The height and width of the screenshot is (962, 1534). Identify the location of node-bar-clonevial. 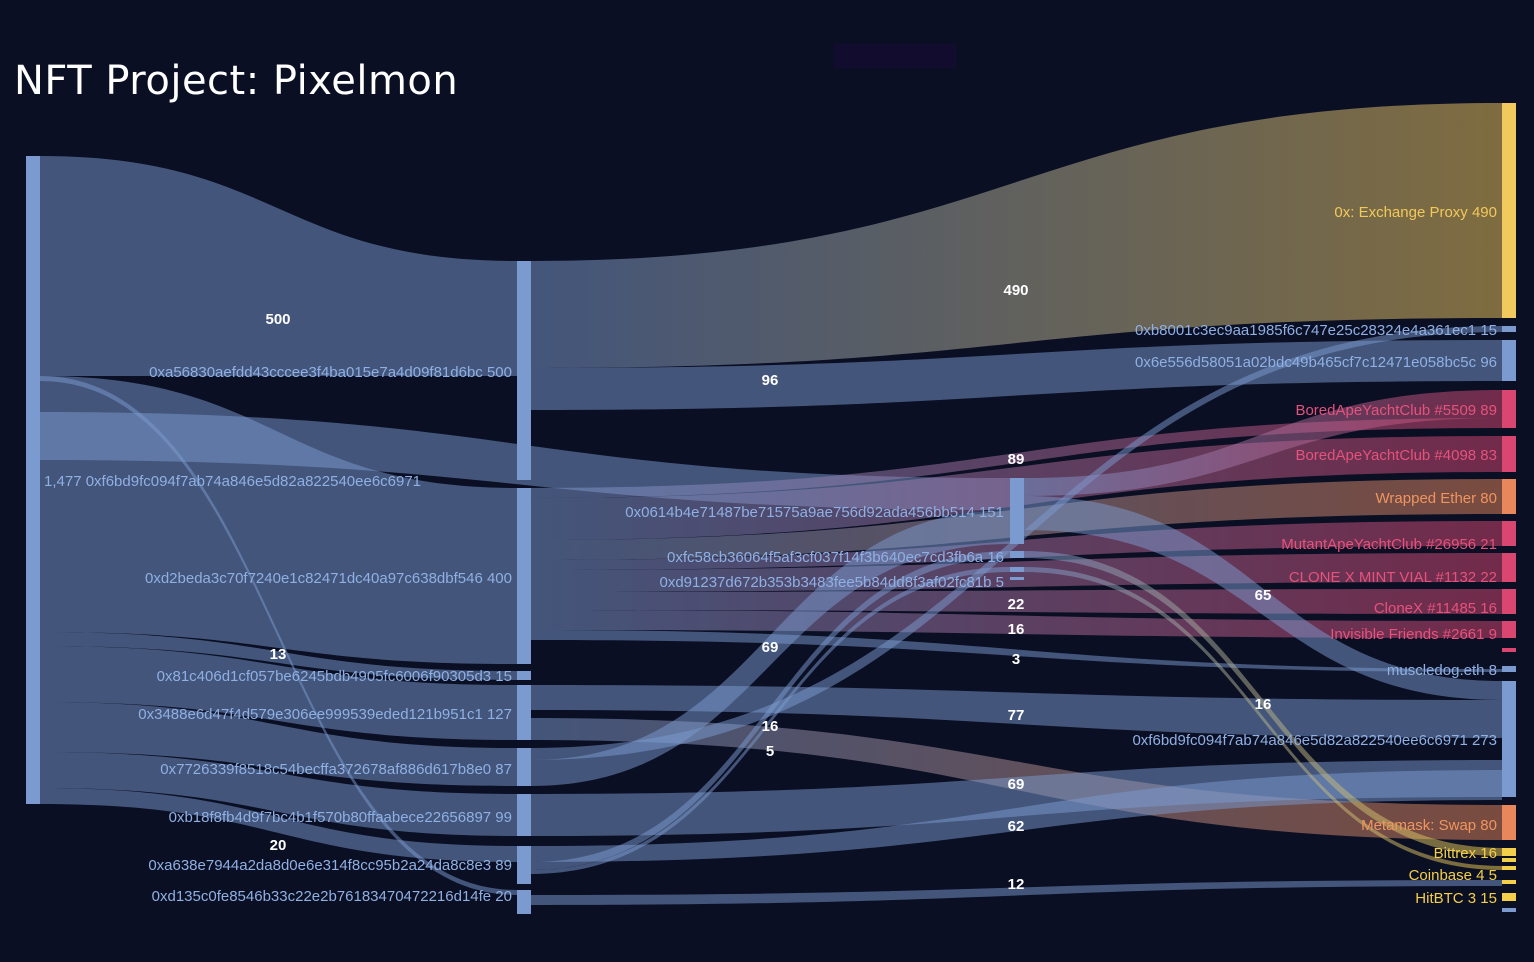
(1509, 567).